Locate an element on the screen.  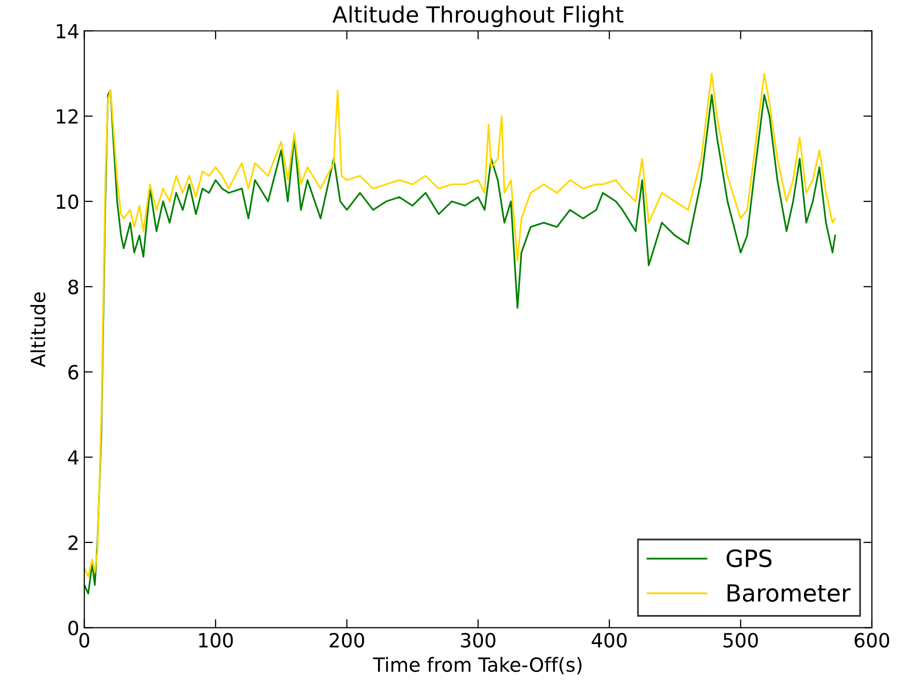
x-tick-label: 100 is located at coordinates (216, 640).